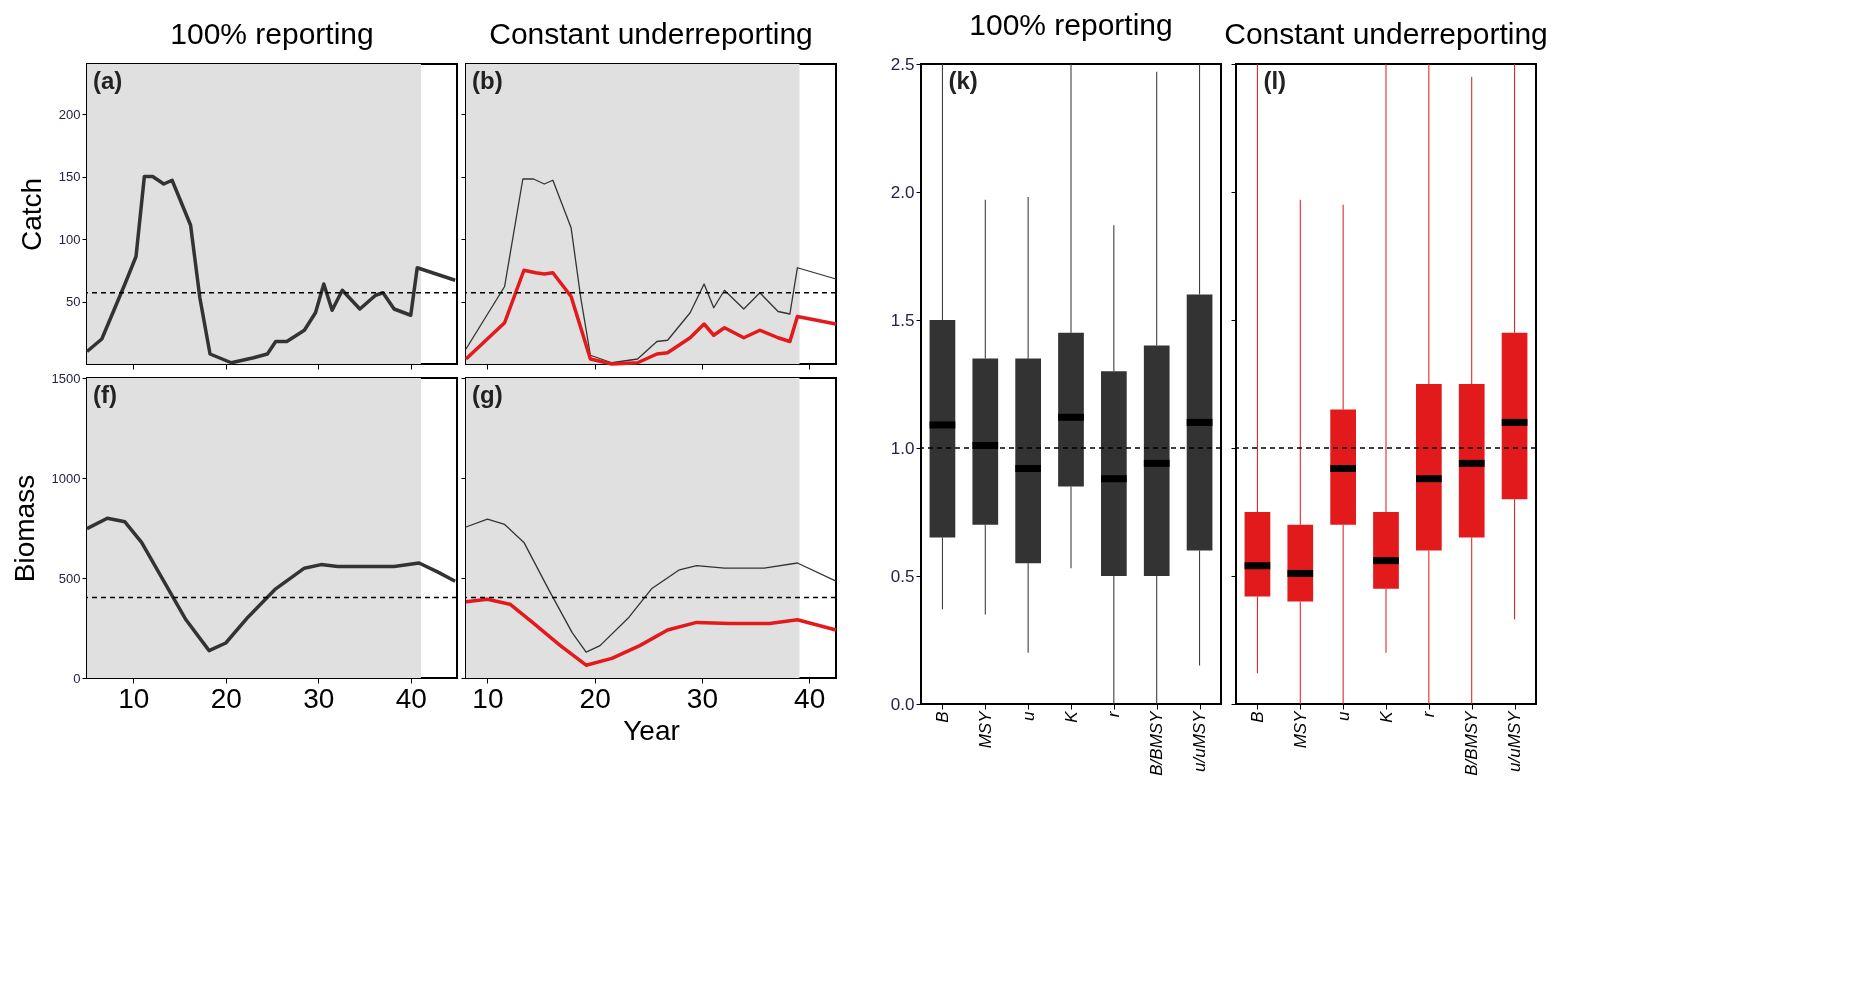  What do you see at coordinates (902, 448) in the screenshot?
I see `y-tick-label: 1.0` at bounding box center [902, 448].